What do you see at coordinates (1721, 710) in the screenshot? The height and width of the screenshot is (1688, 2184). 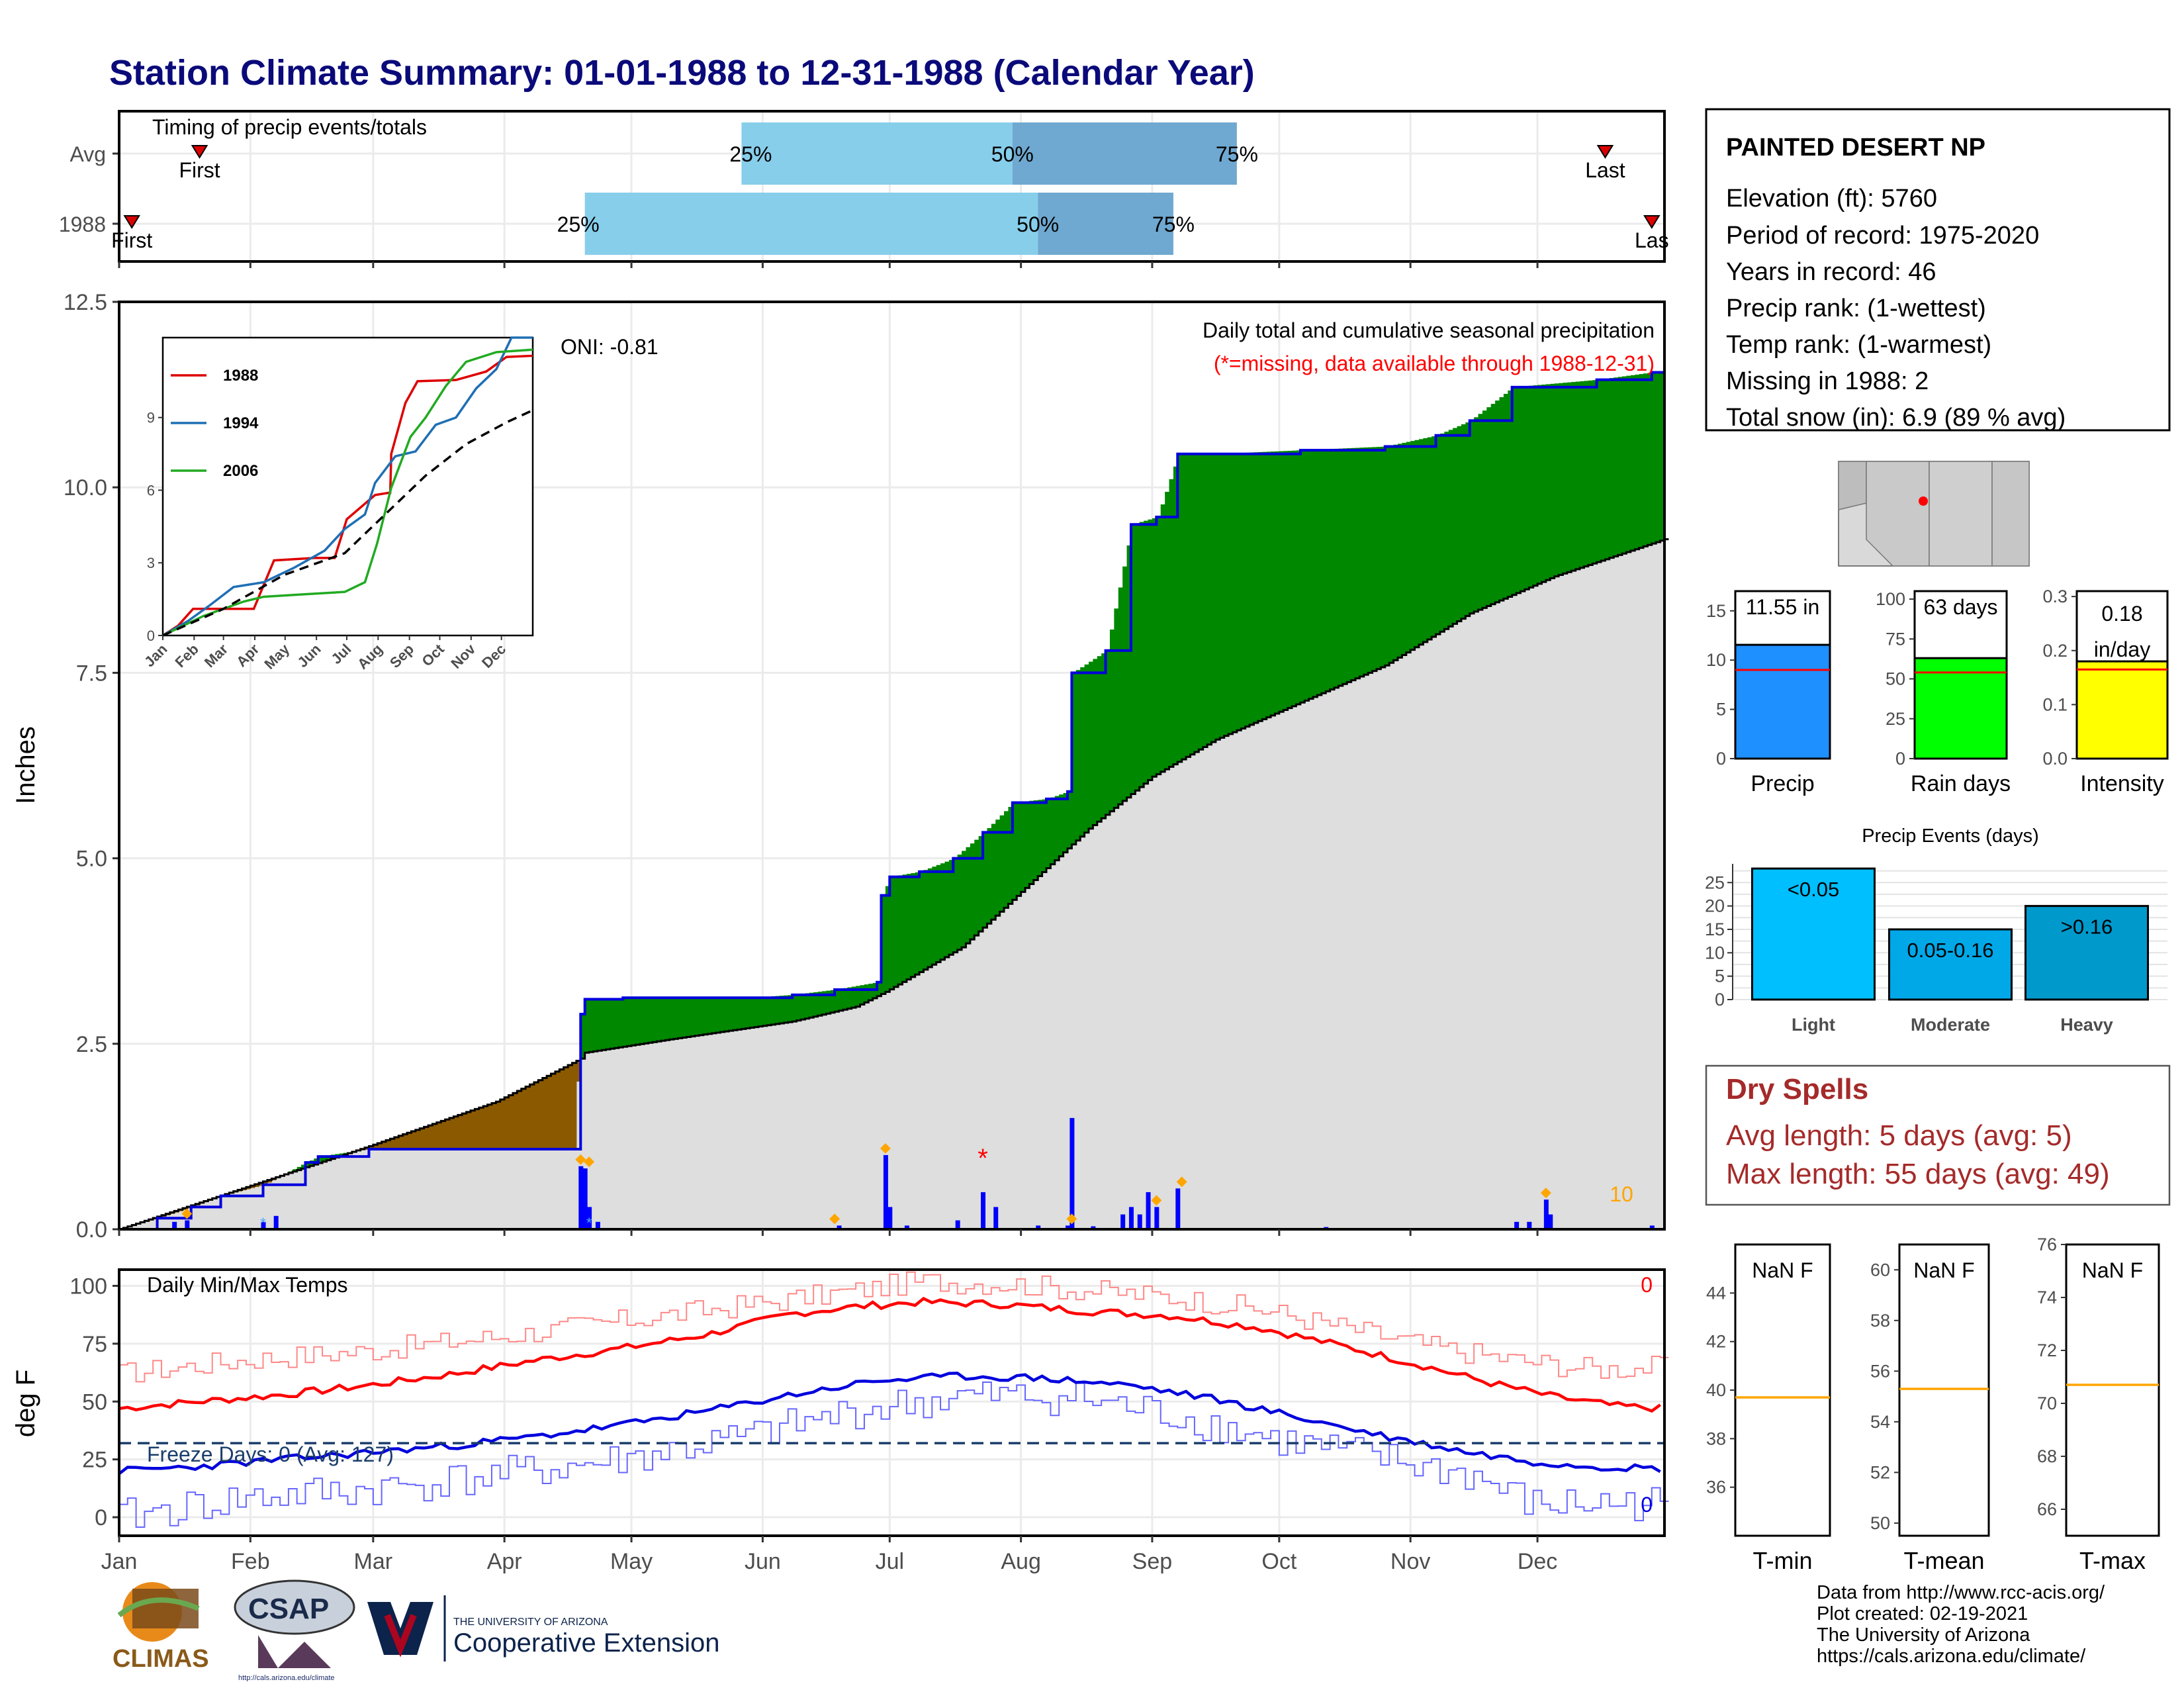 I see `y-tick-label: 5` at bounding box center [1721, 710].